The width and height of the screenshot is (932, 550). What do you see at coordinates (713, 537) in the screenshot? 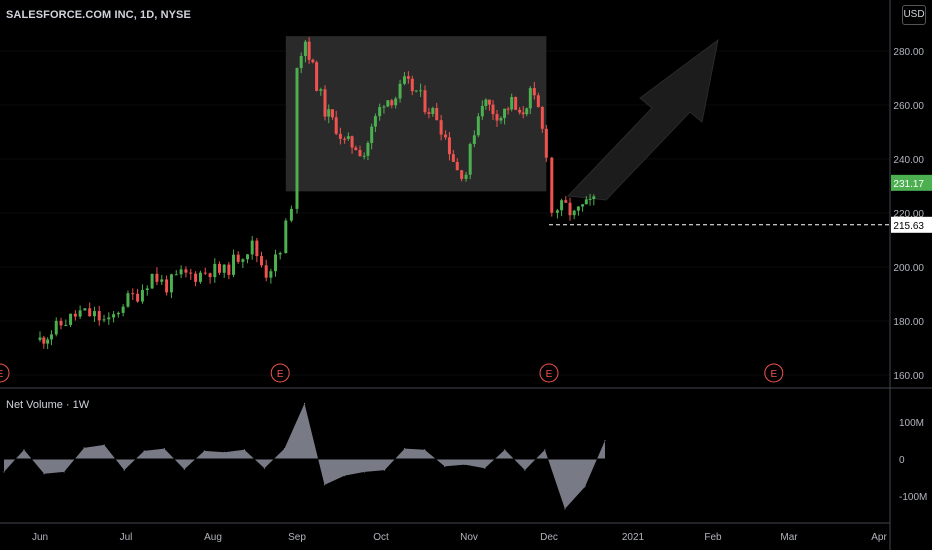
I see `time-tick-label: Feb` at bounding box center [713, 537].